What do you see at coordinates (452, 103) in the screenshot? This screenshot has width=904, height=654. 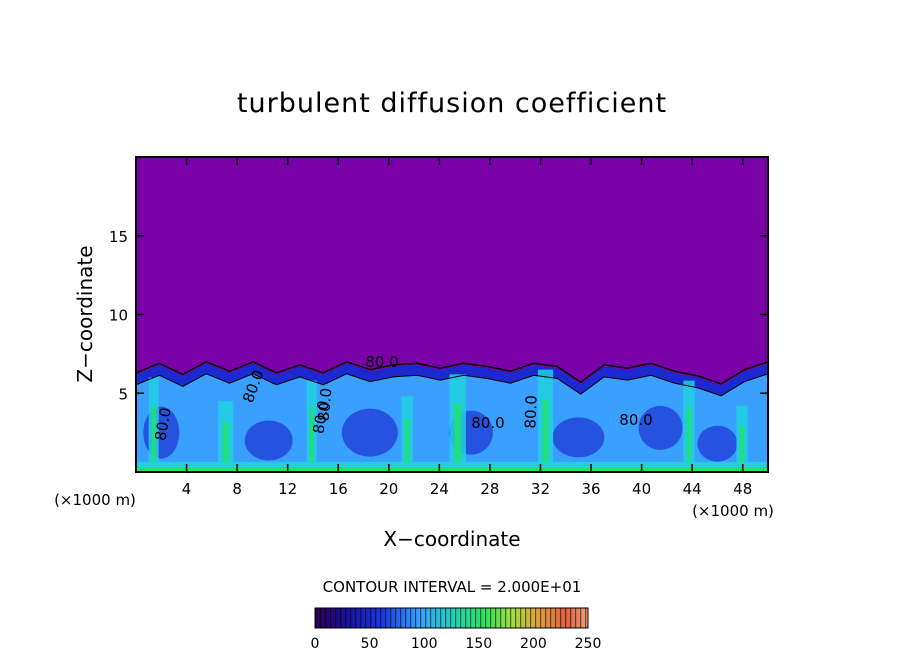 I see `chart-title: turbulent diffusion coefficient` at bounding box center [452, 103].